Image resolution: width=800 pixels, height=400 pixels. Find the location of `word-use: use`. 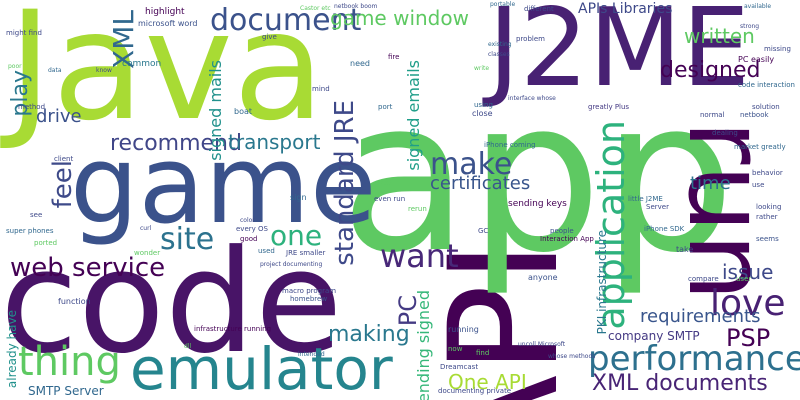

word-use: use is located at coordinates (758, 185).